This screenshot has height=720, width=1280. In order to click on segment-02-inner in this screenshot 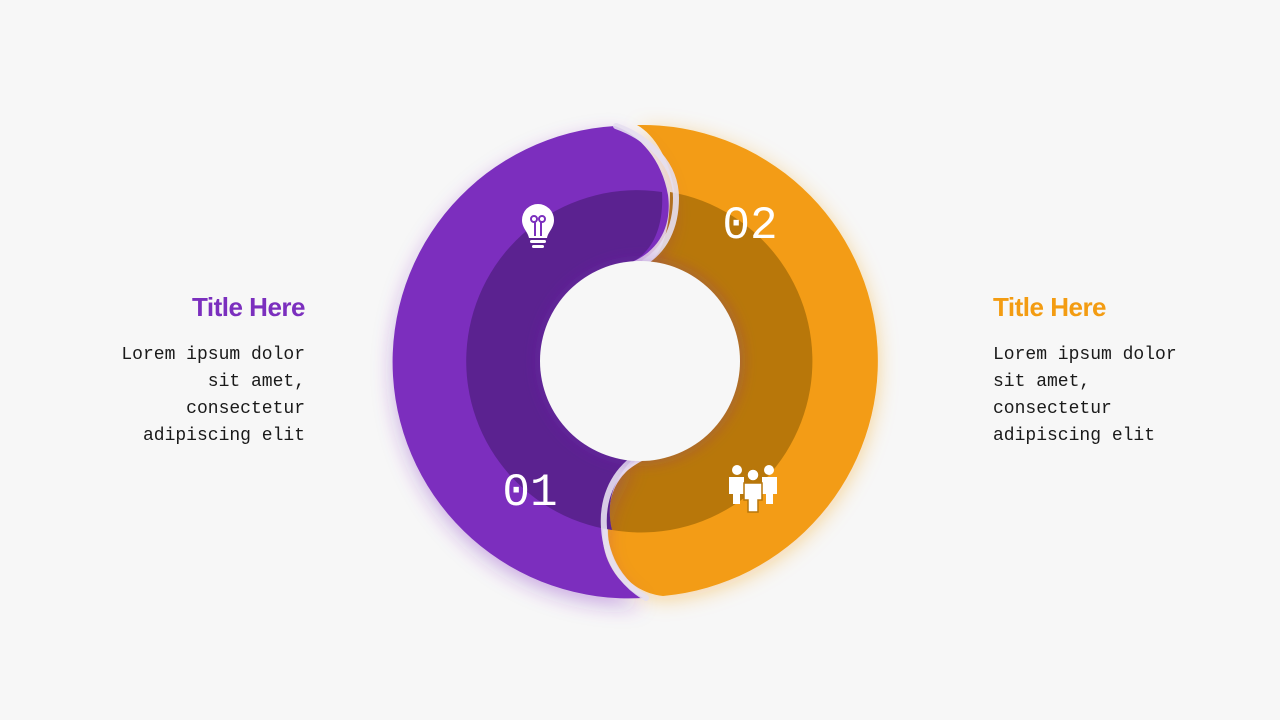, I will do `click(711, 362)`.